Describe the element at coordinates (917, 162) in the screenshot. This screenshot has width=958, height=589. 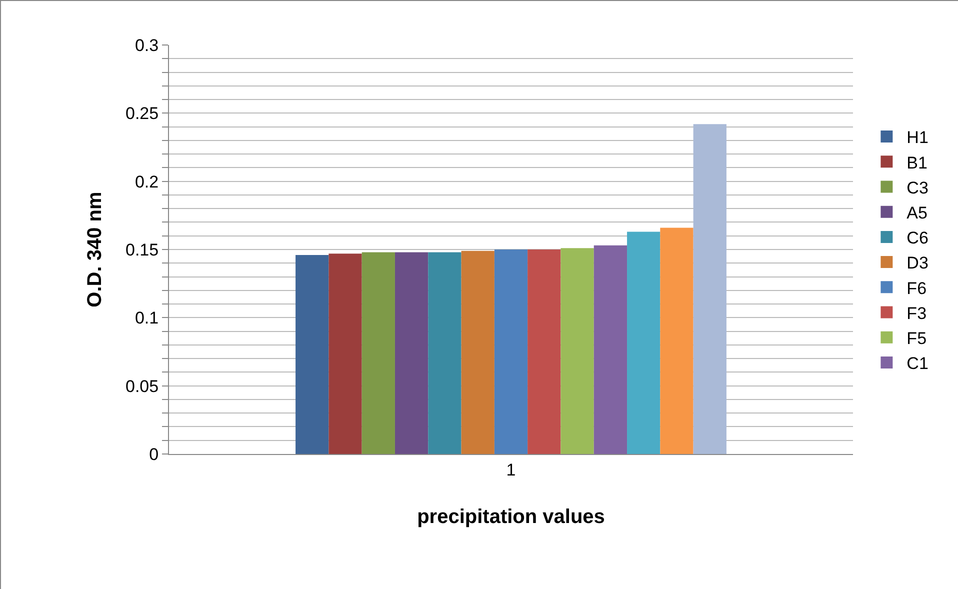
I see `legend-label: B1` at that location.